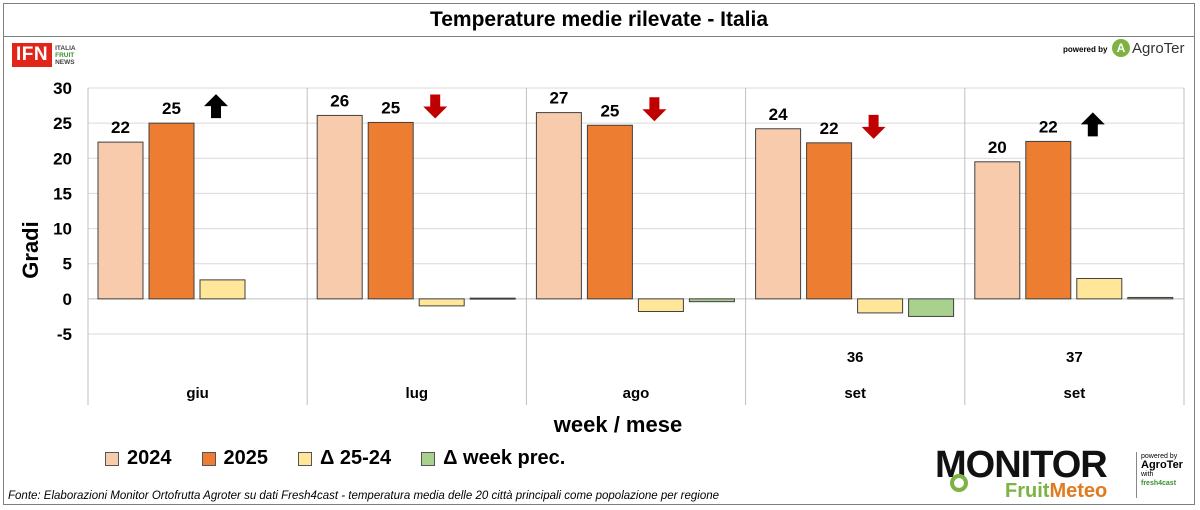 This screenshot has width=1200, height=510. What do you see at coordinates (997, 147) in the screenshot?
I see `data-label-2024: 20` at bounding box center [997, 147].